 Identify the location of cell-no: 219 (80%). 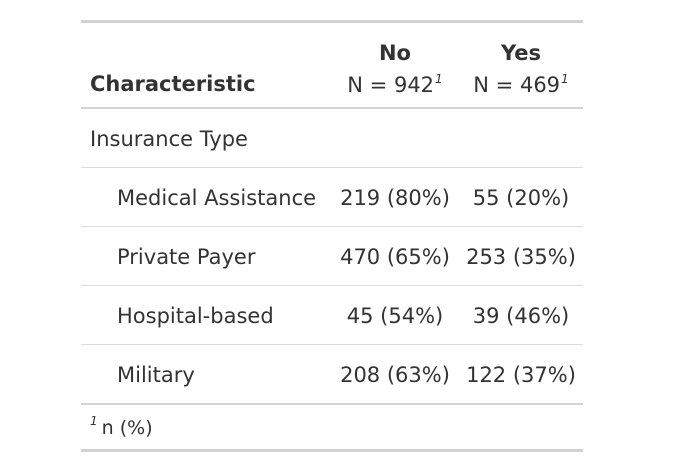
(395, 198).